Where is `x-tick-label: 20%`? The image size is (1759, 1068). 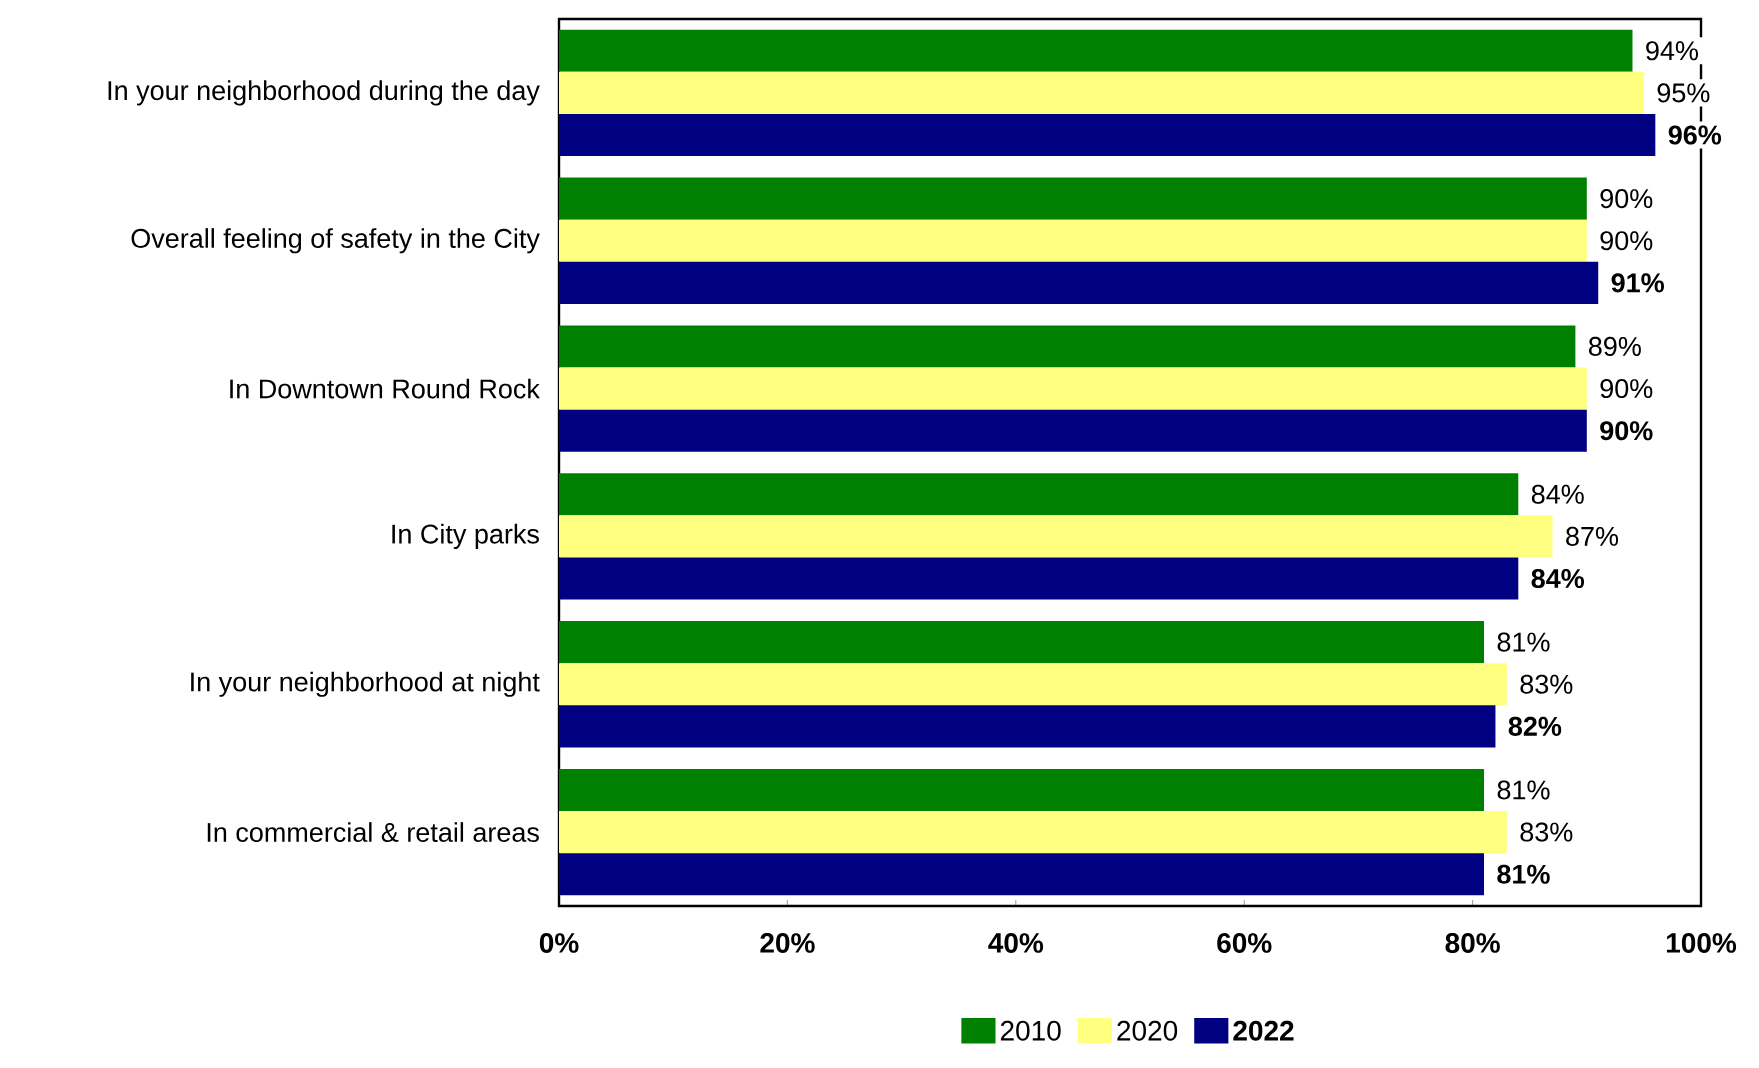 x-tick-label: 20% is located at coordinates (787, 943).